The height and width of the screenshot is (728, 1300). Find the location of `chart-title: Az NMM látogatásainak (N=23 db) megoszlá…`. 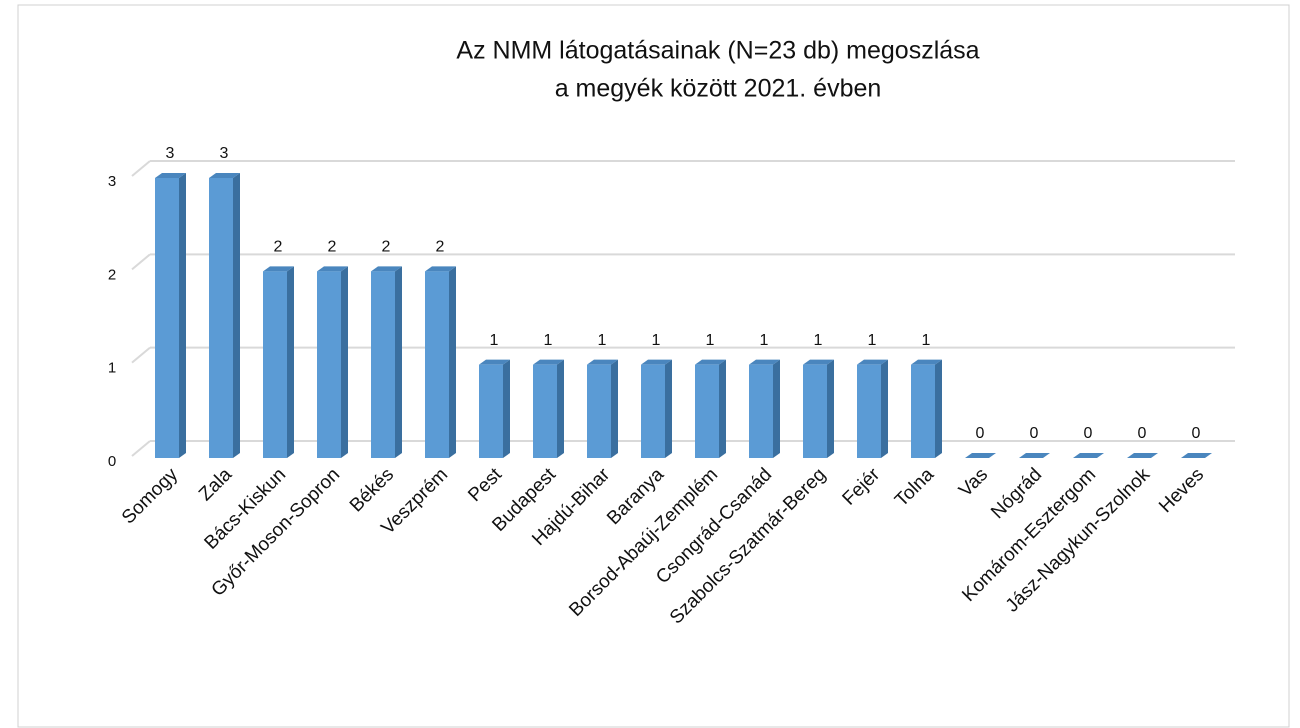

chart-title: Az NMM látogatásainak (N=23 db) megoszlá… is located at coordinates (717, 51).